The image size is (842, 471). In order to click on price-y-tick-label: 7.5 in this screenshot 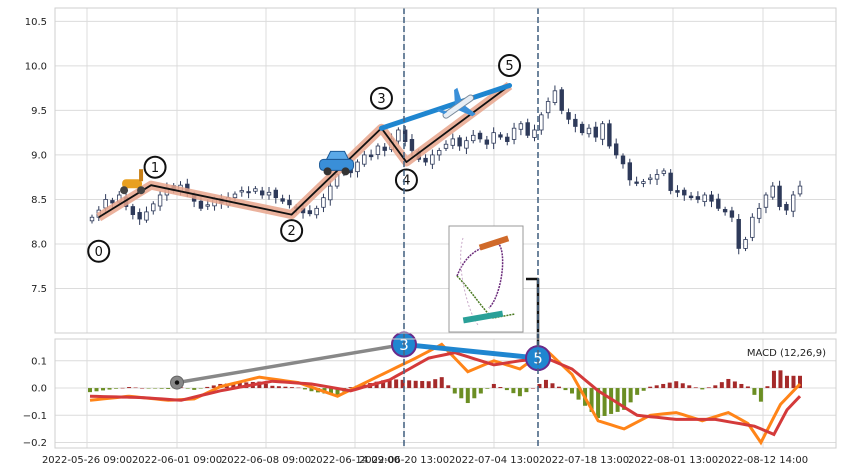, I will do `click(39, 289)`.